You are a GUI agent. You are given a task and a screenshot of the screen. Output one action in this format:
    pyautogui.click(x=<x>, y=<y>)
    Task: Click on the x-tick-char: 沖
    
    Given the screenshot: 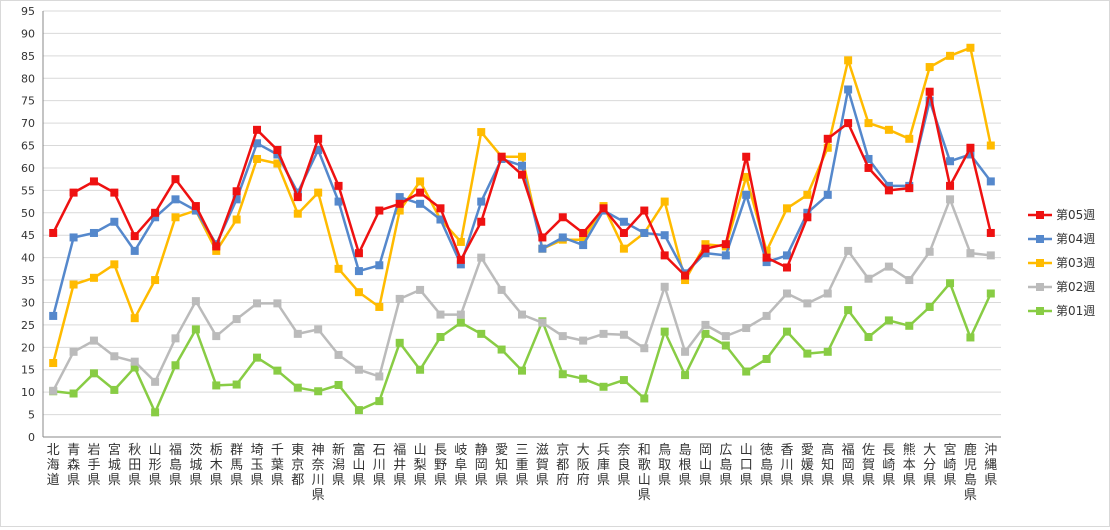 What is the action you would take?
    pyautogui.click(x=990, y=450)
    